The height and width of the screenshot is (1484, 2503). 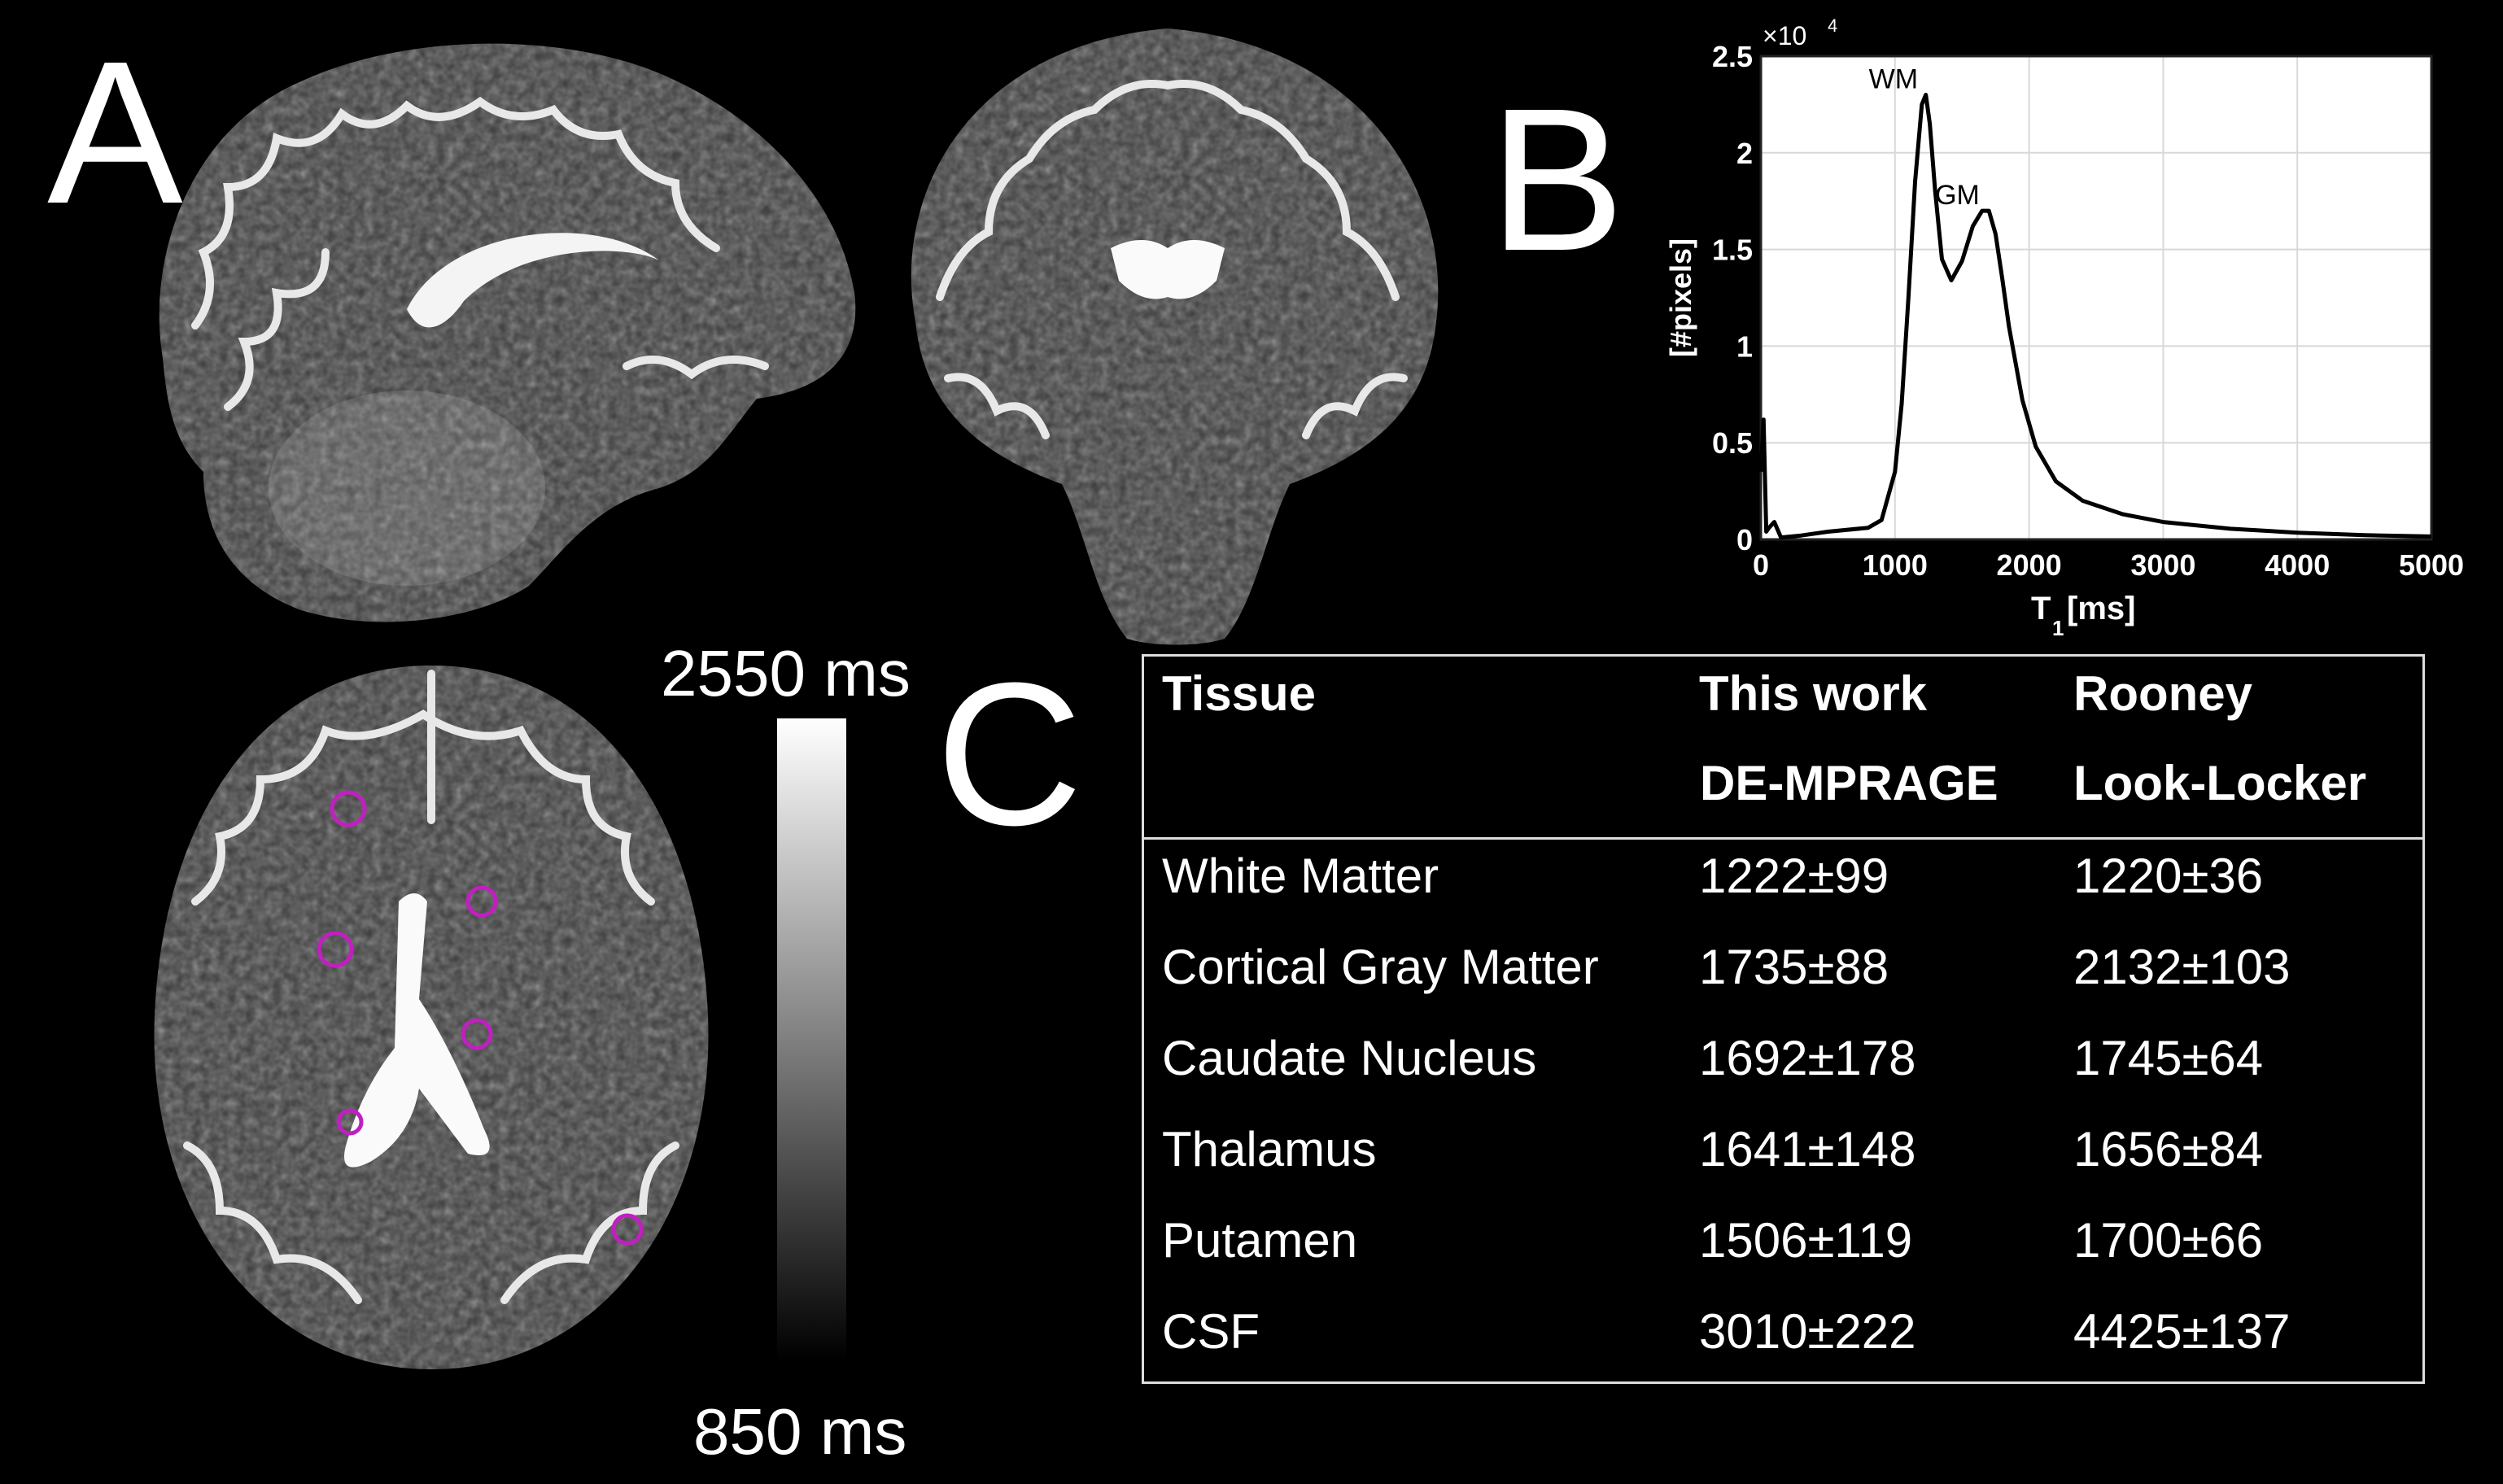 I want to click on x-tick-label: 0, so click(x=1761, y=565).